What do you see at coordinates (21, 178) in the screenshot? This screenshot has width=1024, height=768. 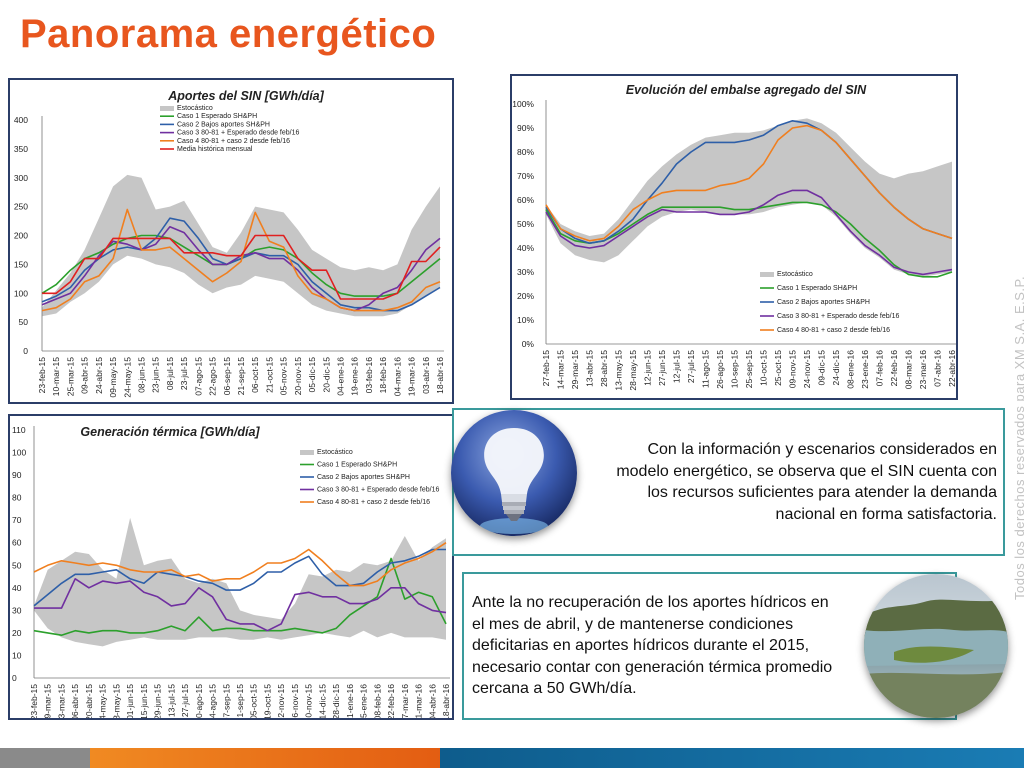 I see `y-tick-label: 300` at bounding box center [21, 178].